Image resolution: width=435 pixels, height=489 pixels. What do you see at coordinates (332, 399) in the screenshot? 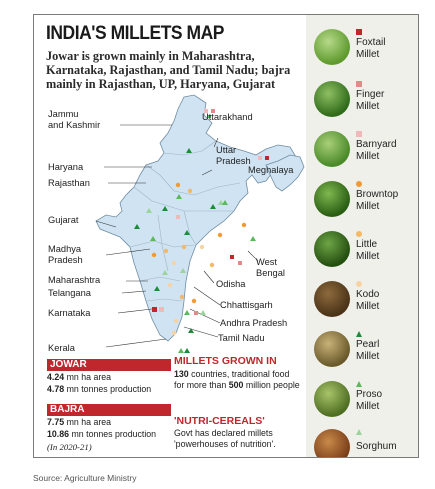
I see `proso-photo` at bounding box center [332, 399].